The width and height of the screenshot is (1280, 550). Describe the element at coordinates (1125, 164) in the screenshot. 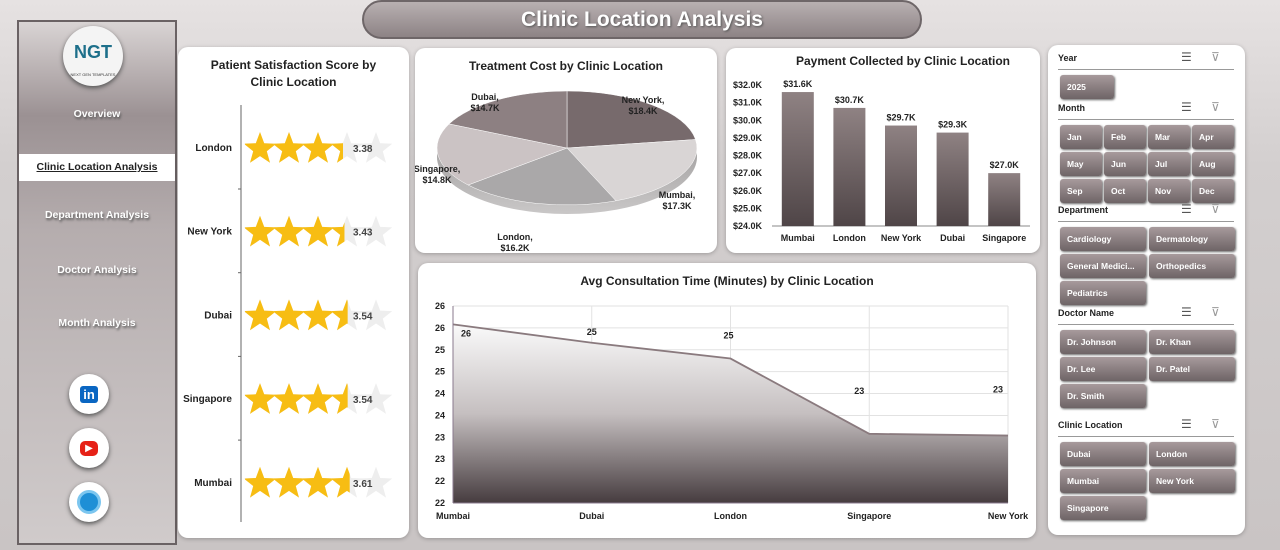

I see `slicer-item-jun: Jun` at that location.